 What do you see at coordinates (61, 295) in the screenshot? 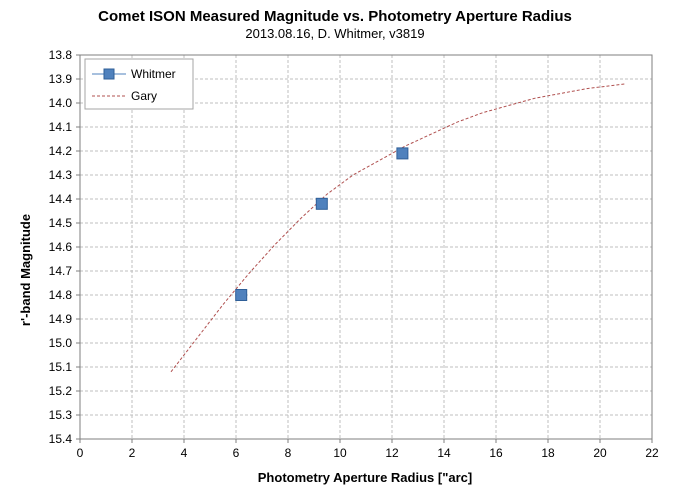
I see `y-tick-label: 14.8` at bounding box center [61, 295].